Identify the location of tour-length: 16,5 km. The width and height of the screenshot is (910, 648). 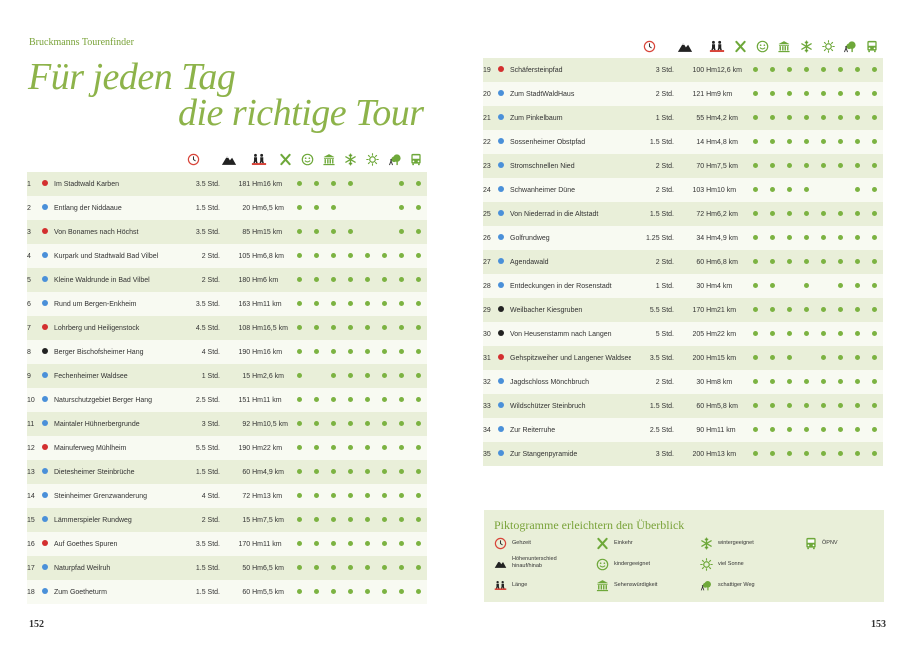
(275, 328).